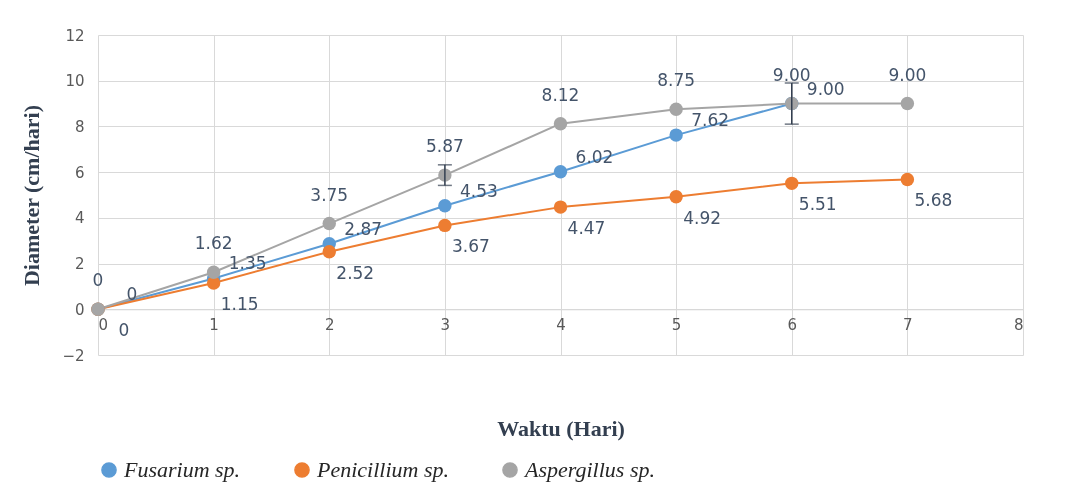 The image size is (1081, 496). What do you see at coordinates (329, 324) in the screenshot?
I see `x-tick-label: 2` at bounding box center [329, 324].